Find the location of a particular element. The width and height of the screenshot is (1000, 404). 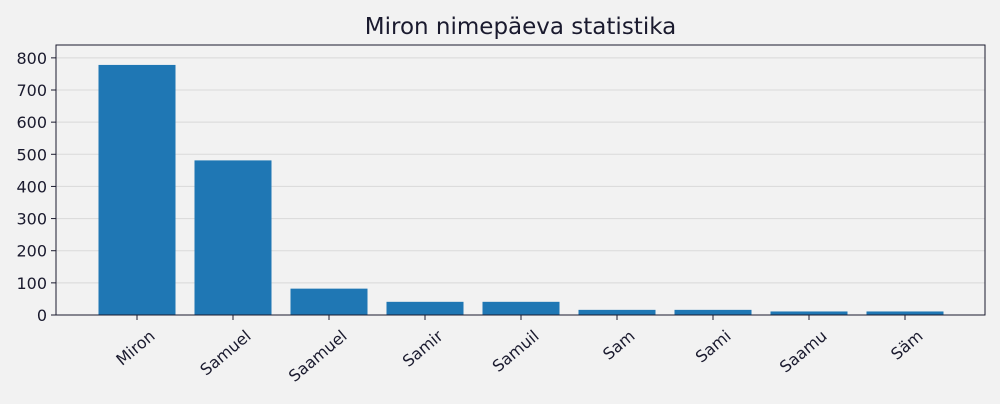

y-tick-label: 500 is located at coordinates (31, 154).